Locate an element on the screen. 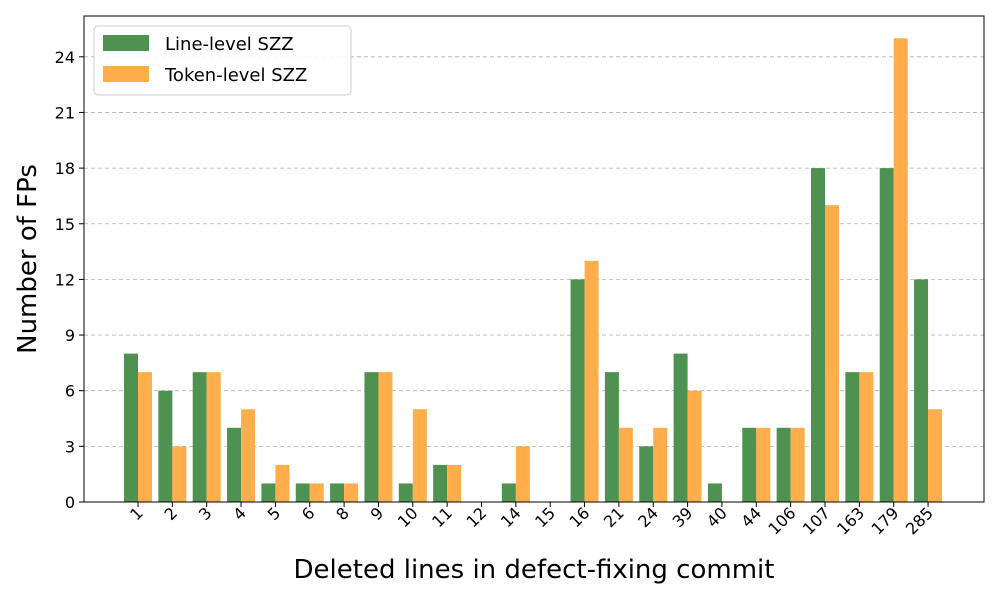 The image size is (1000, 600). x-tick-label: 5 is located at coordinates (274, 513).